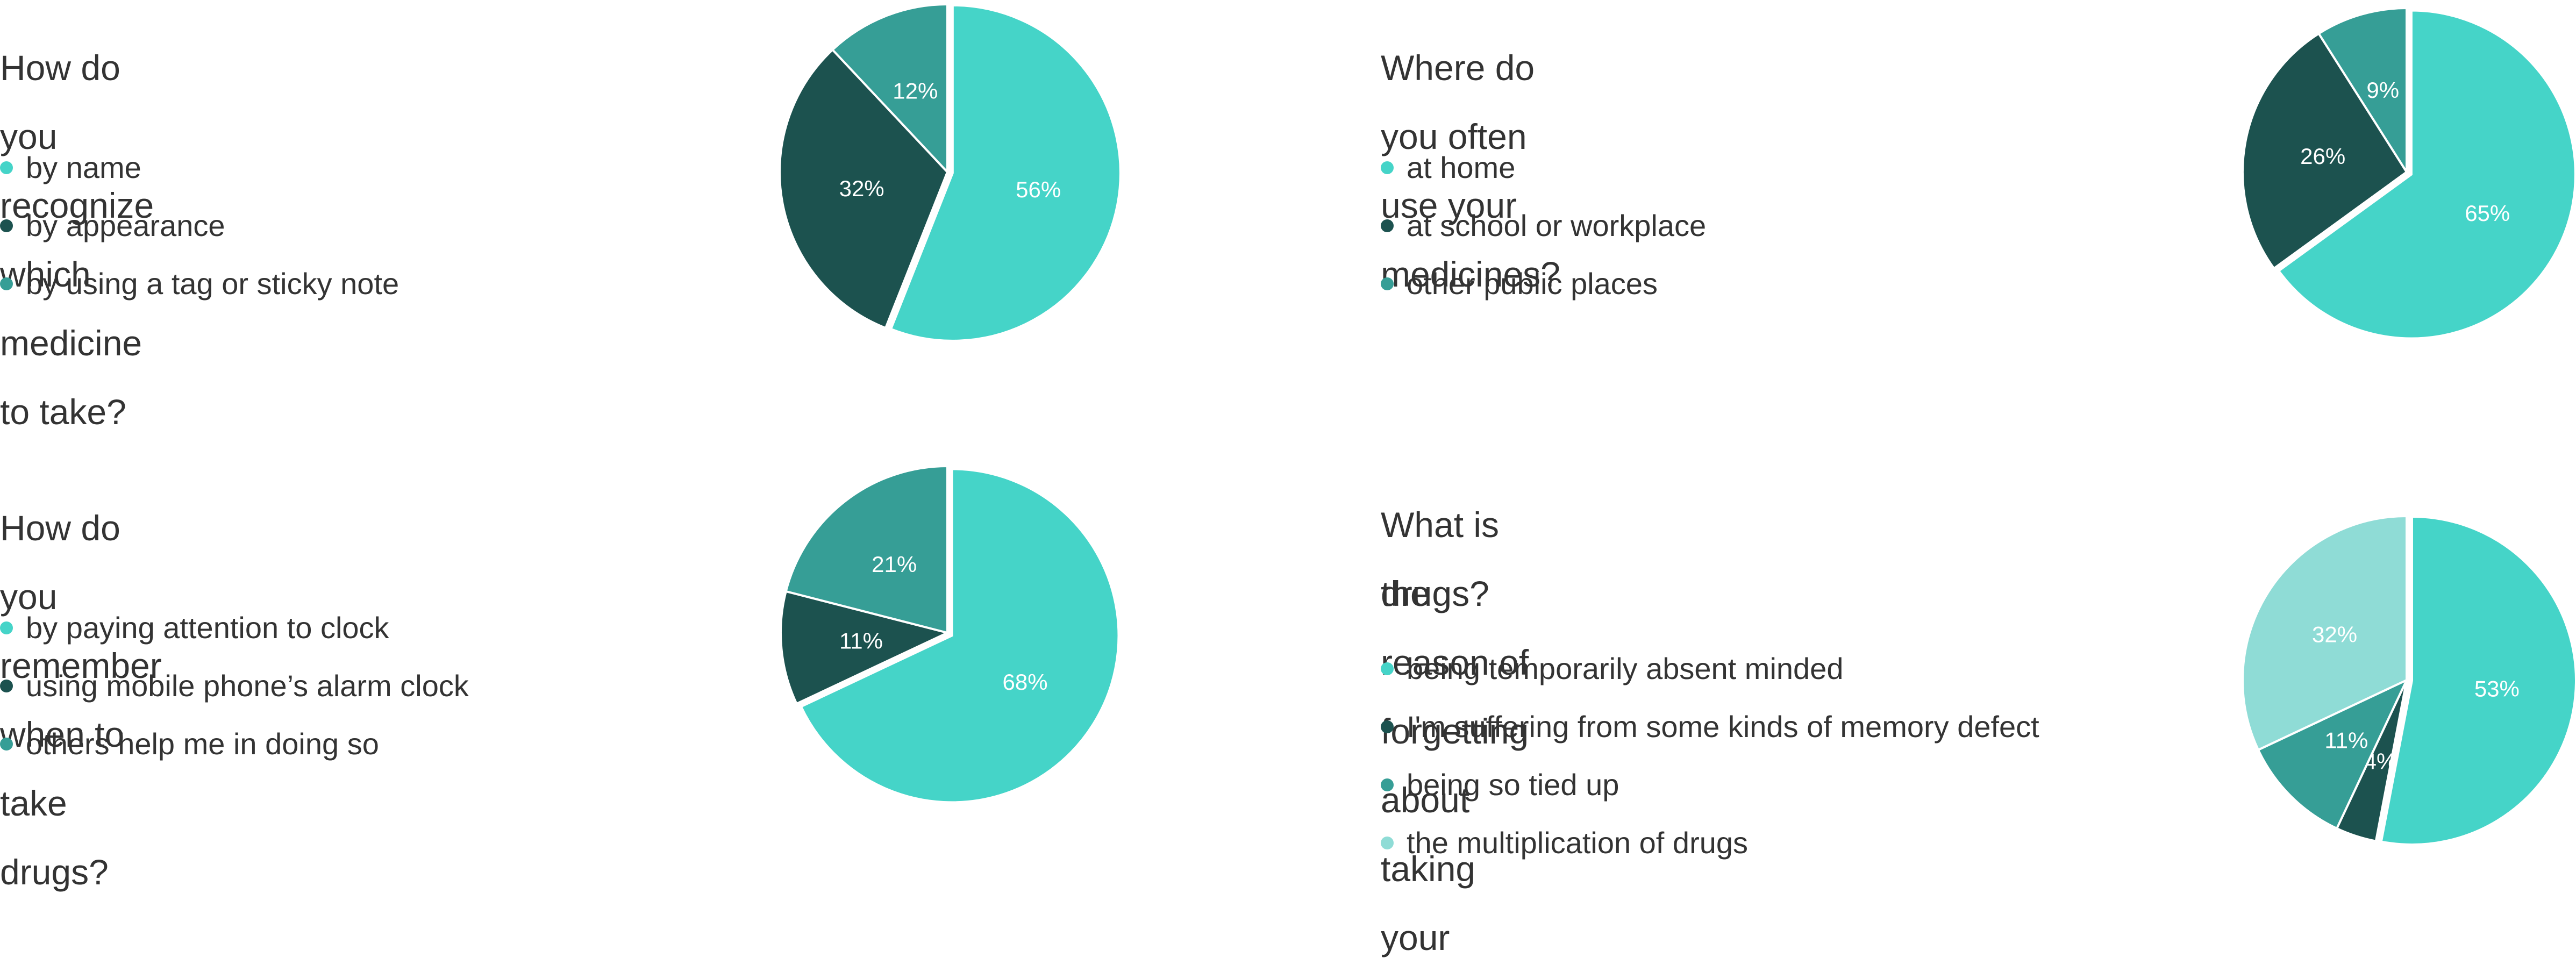  I want to click on slice-data-label: 53%, so click(2497, 688).